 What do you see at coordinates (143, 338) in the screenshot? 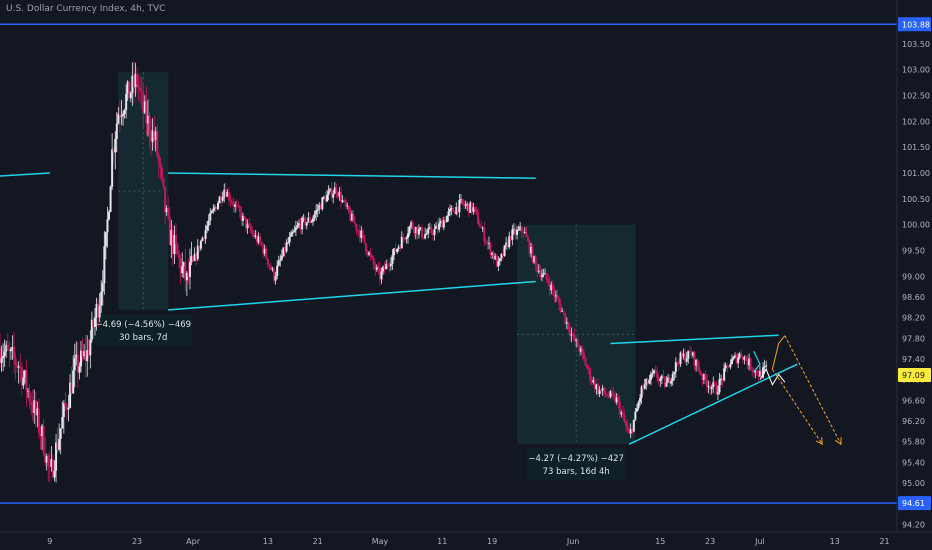
I see `measure-label-bars: 30 bars, 7d` at bounding box center [143, 338].